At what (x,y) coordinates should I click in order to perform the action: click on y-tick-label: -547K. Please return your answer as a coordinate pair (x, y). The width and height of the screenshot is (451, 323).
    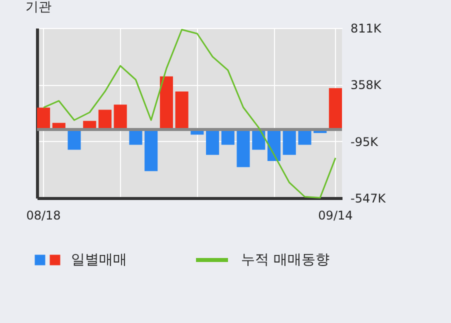
    Looking at the image, I should click on (368, 199).